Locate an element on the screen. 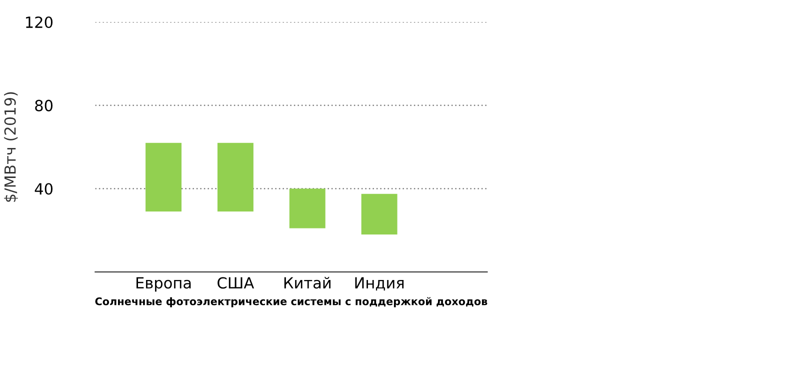  y-tick-label: 40 is located at coordinates (43, 189).